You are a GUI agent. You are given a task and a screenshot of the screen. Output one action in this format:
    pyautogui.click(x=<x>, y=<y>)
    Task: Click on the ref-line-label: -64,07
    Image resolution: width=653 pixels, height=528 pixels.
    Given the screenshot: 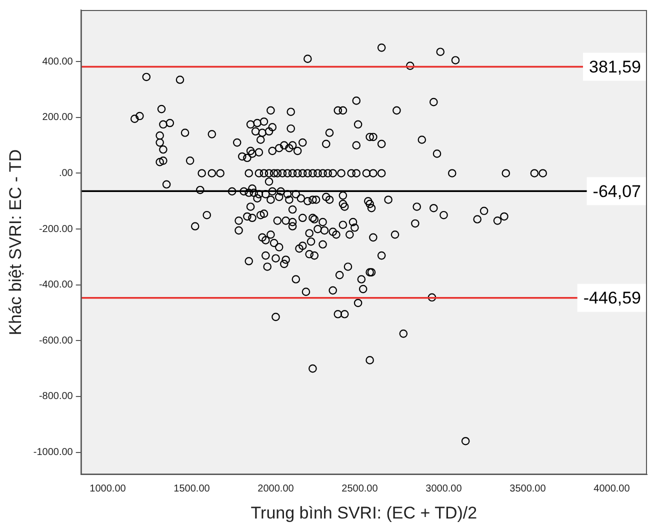 What is the action you would take?
    pyautogui.click(x=616, y=191)
    